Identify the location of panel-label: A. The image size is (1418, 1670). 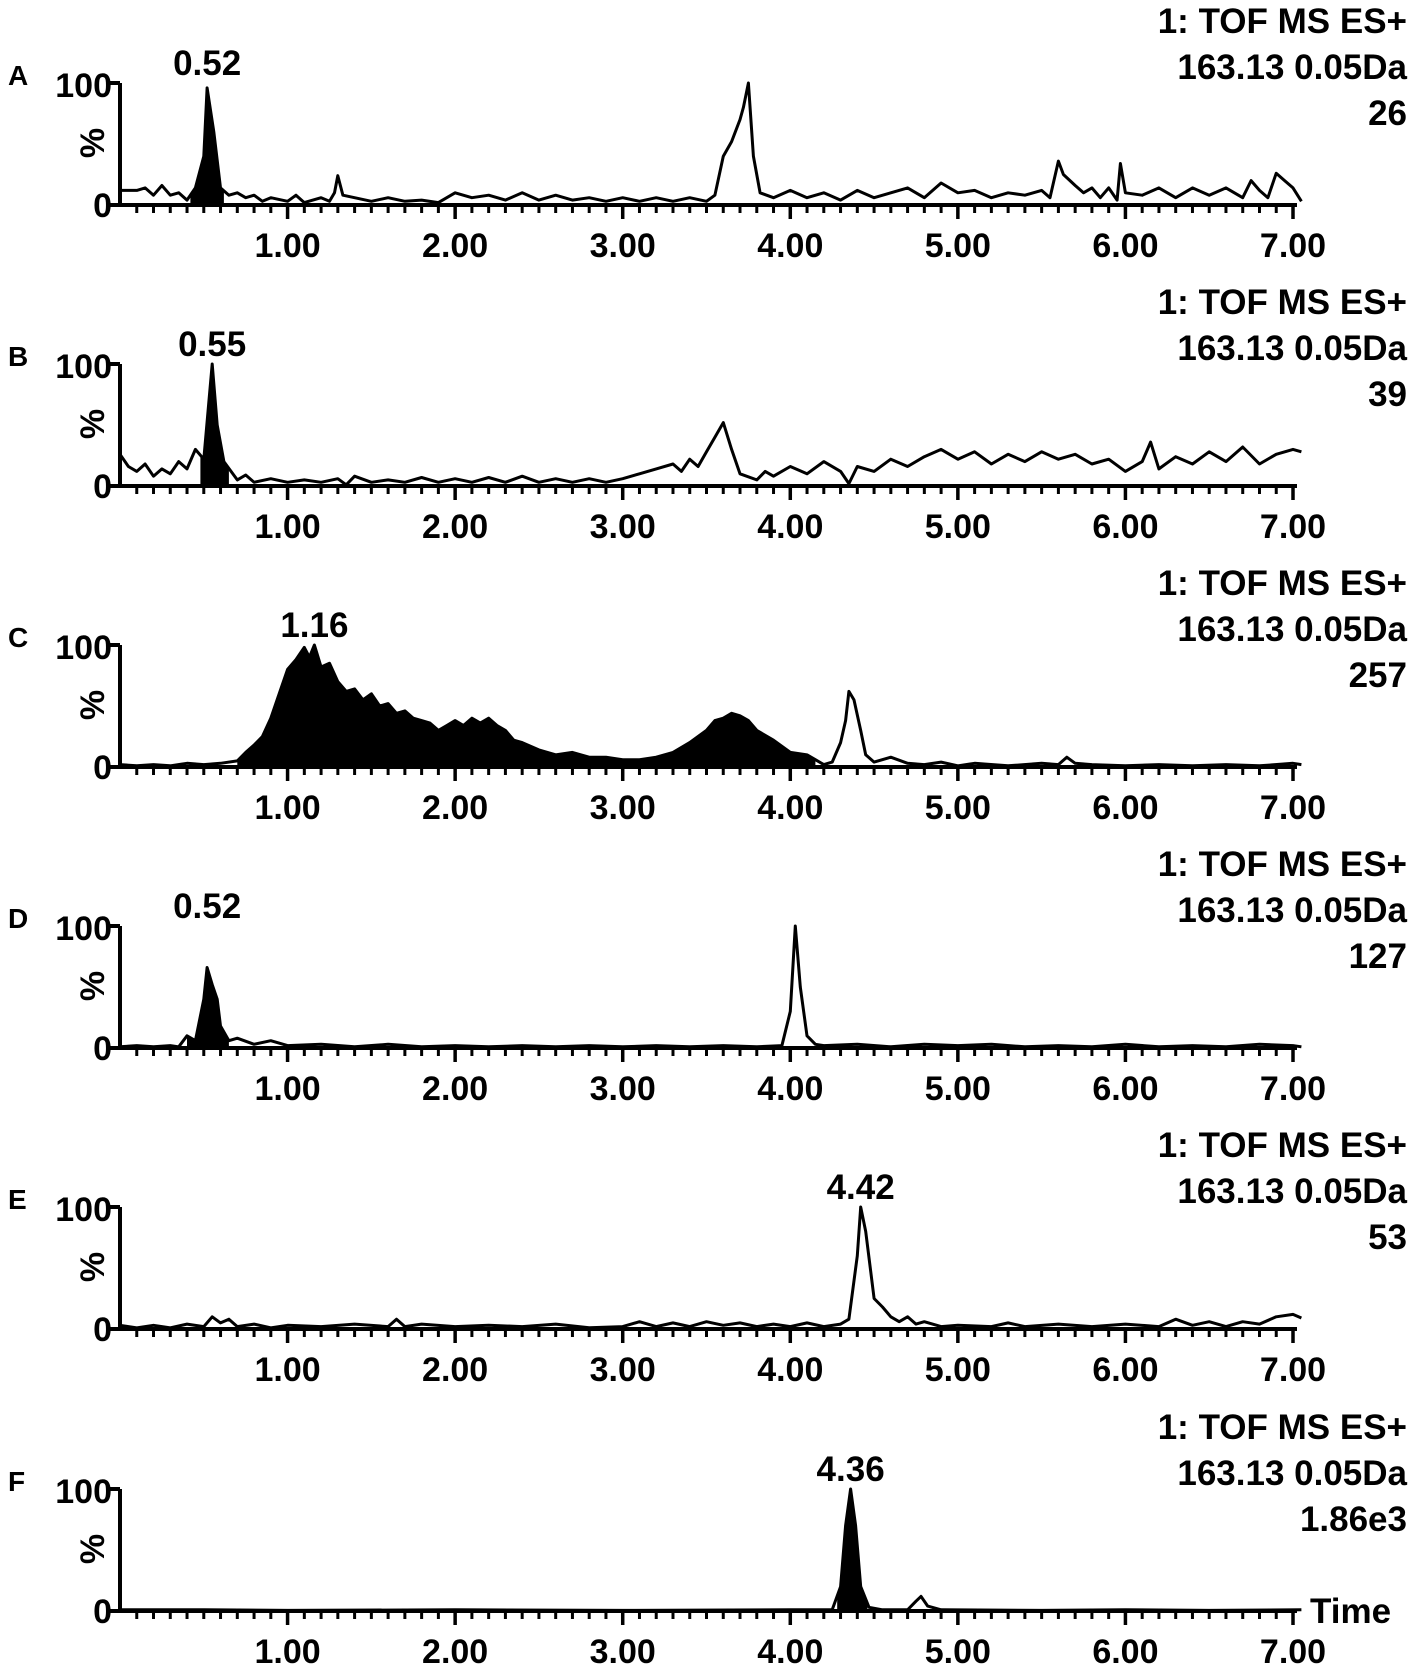
(18, 75).